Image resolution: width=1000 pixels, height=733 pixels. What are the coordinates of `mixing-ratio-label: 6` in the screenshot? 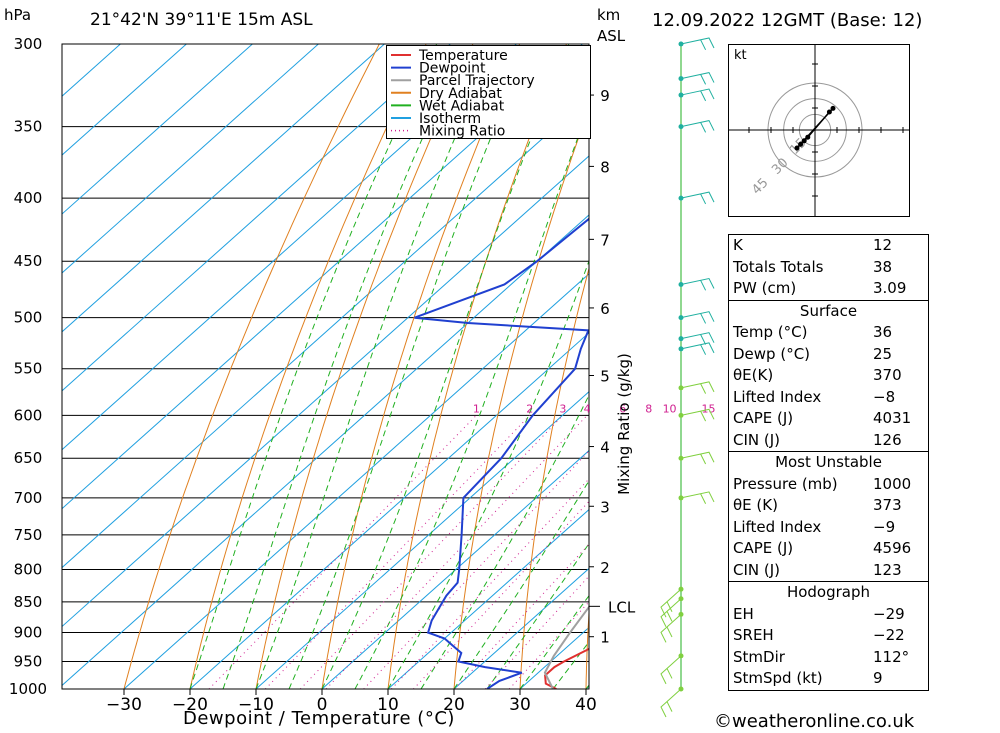 It's located at (622, 408).